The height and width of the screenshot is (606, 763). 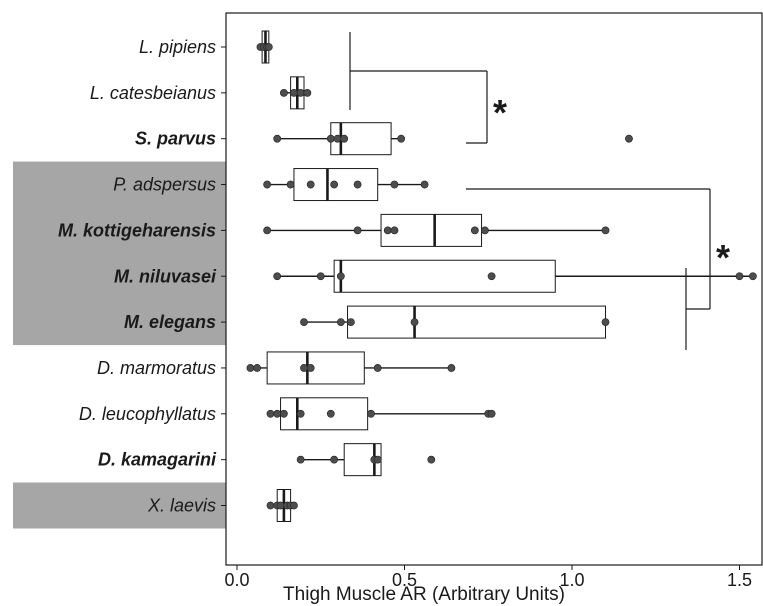 What do you see at coordinates (157, 460) in the screenshot?
I see `species-label: D. kamagarini` at bounding box center [157, 460].